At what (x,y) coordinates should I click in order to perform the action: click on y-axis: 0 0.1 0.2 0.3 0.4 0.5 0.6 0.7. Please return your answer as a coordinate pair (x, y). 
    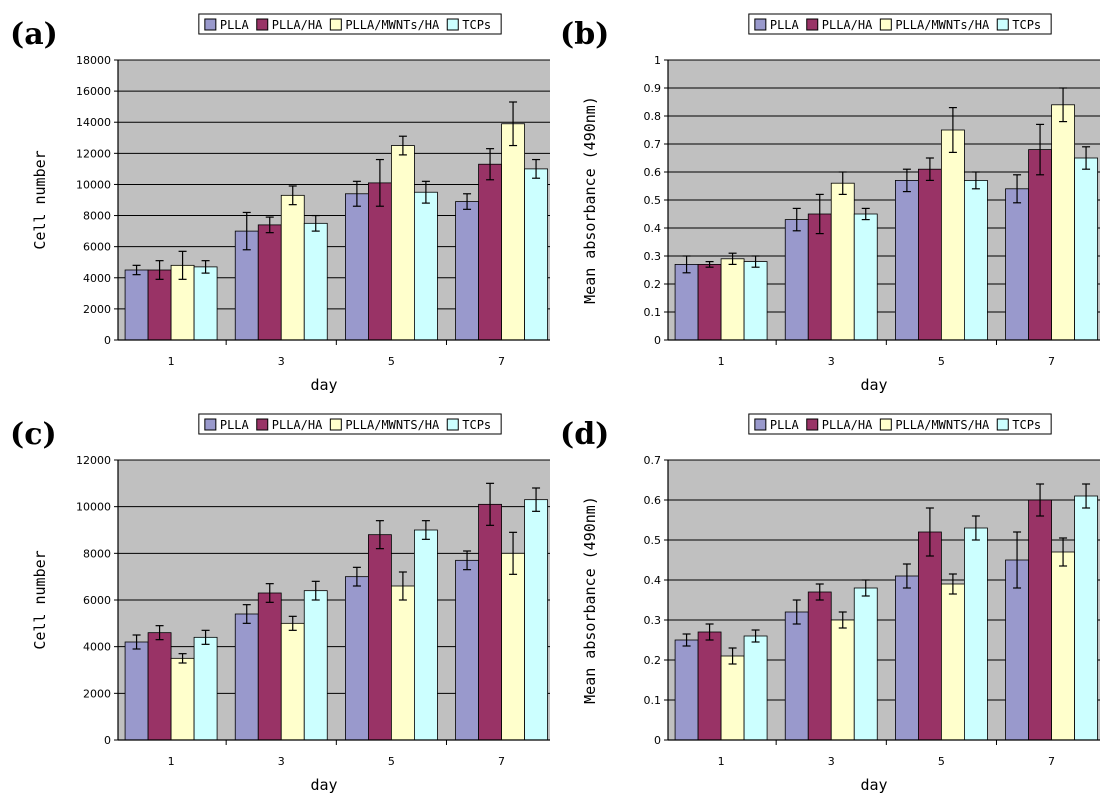
    Looking at the image, I should click on (656, 600).